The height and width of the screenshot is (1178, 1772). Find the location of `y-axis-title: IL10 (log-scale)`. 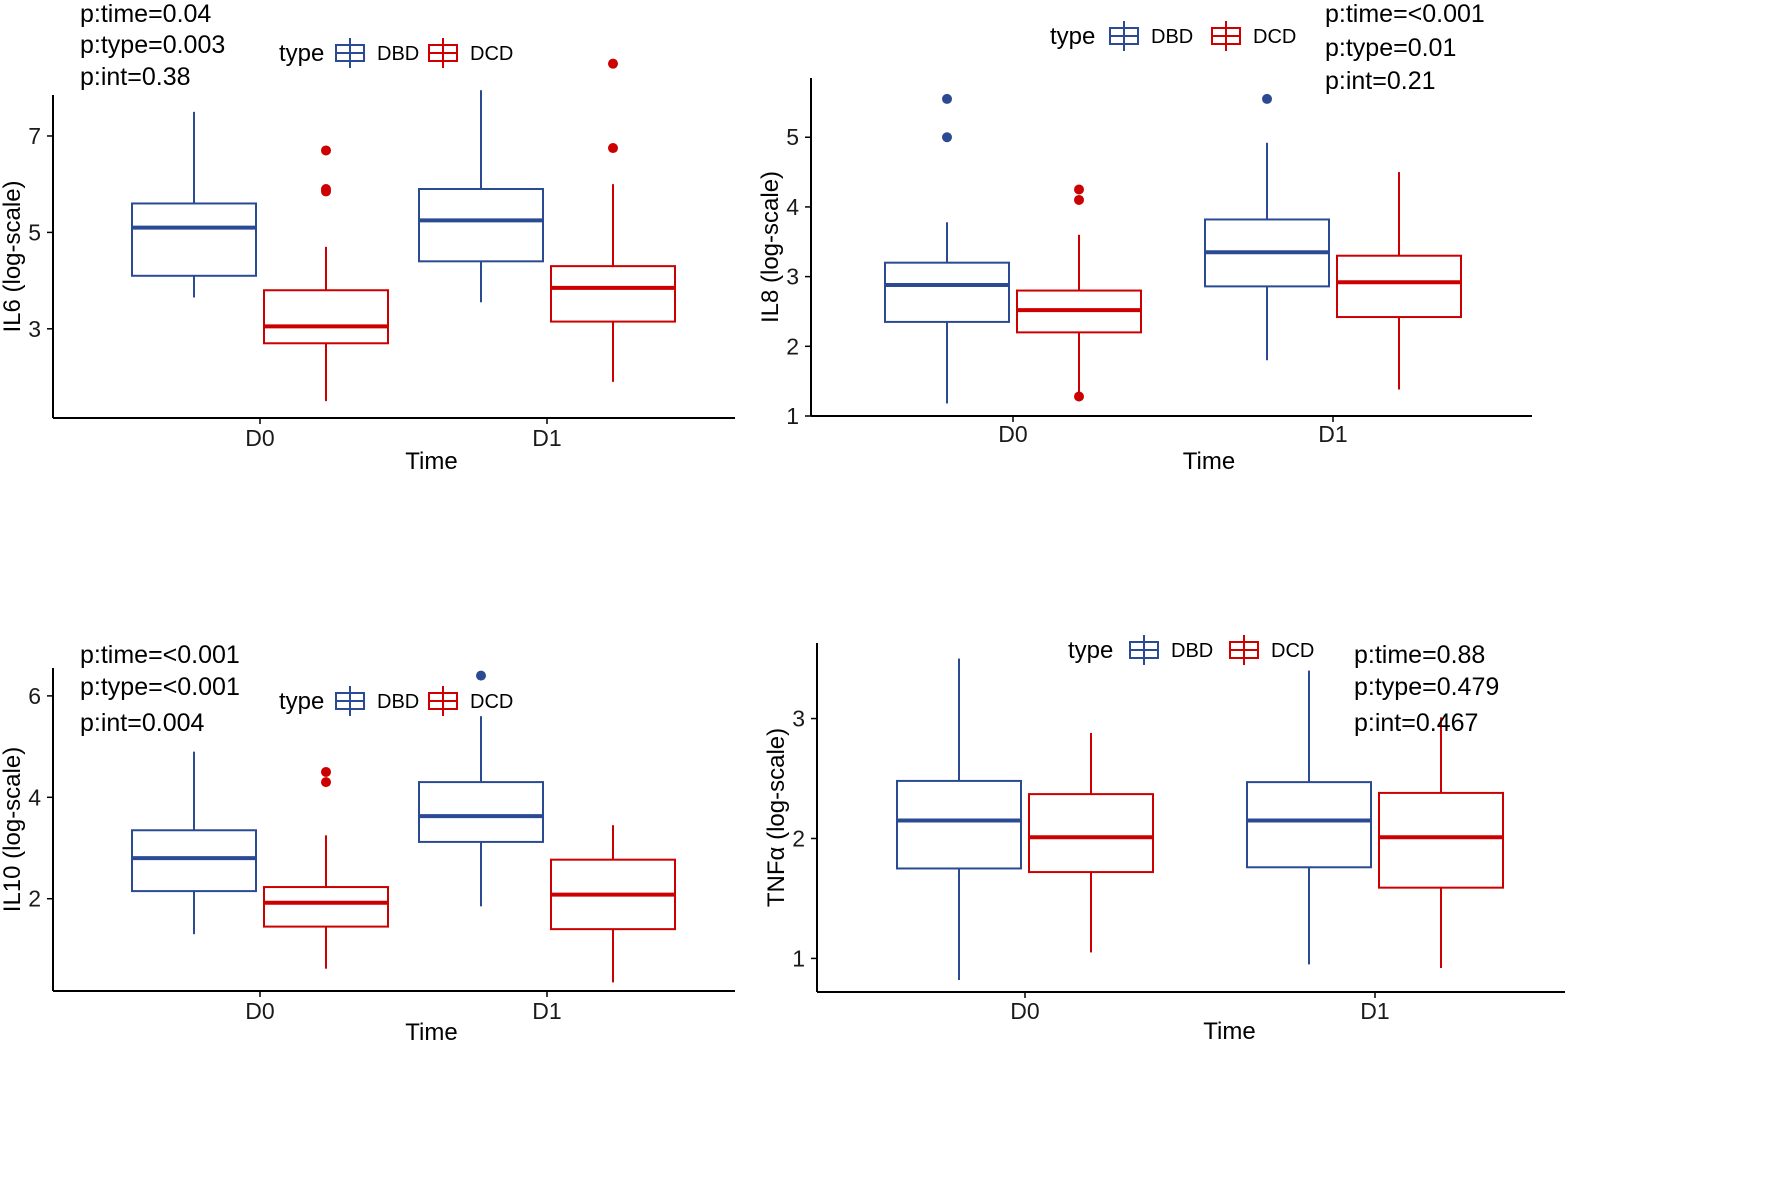

y-axis-title: IL10 (log-scale) is located at coordinates (13, 829).